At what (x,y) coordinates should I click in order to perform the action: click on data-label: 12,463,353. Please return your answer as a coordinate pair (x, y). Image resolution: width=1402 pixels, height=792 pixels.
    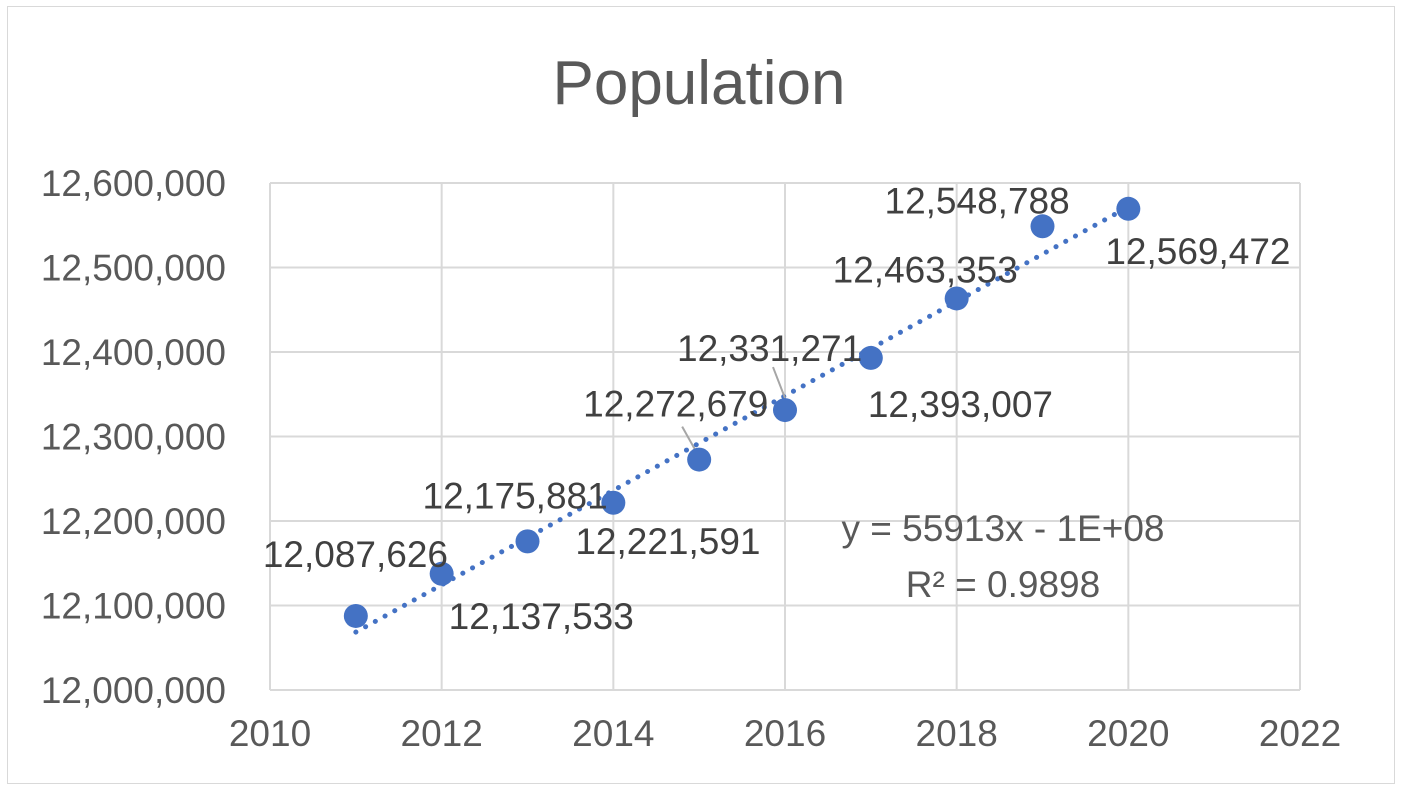
    Looking at the image, I should click on (925, 269).